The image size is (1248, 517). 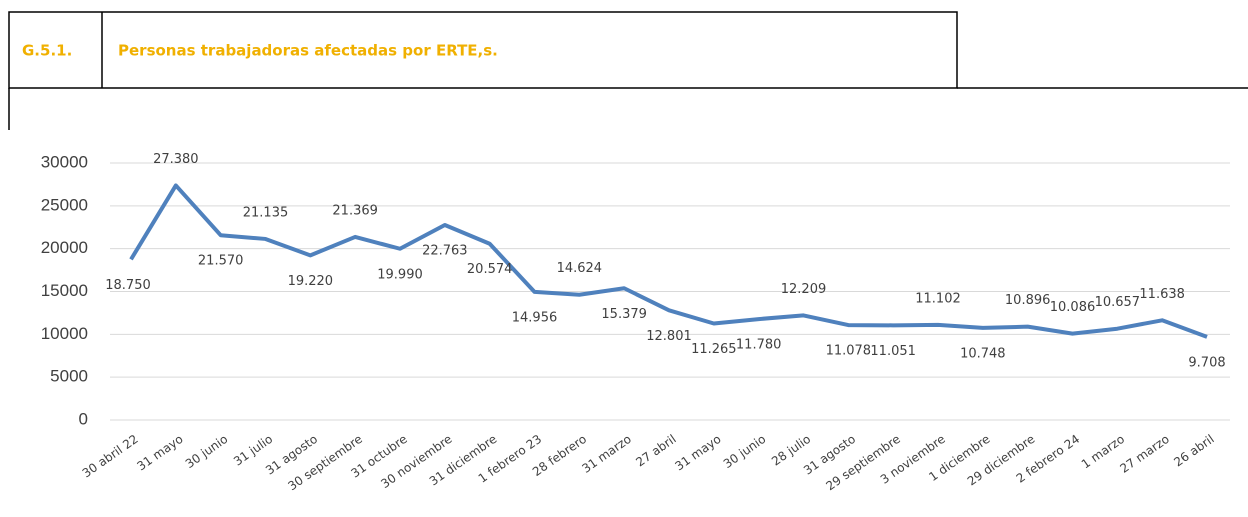 I want to click on value-label: 12.801, so click(x=669, y=336).